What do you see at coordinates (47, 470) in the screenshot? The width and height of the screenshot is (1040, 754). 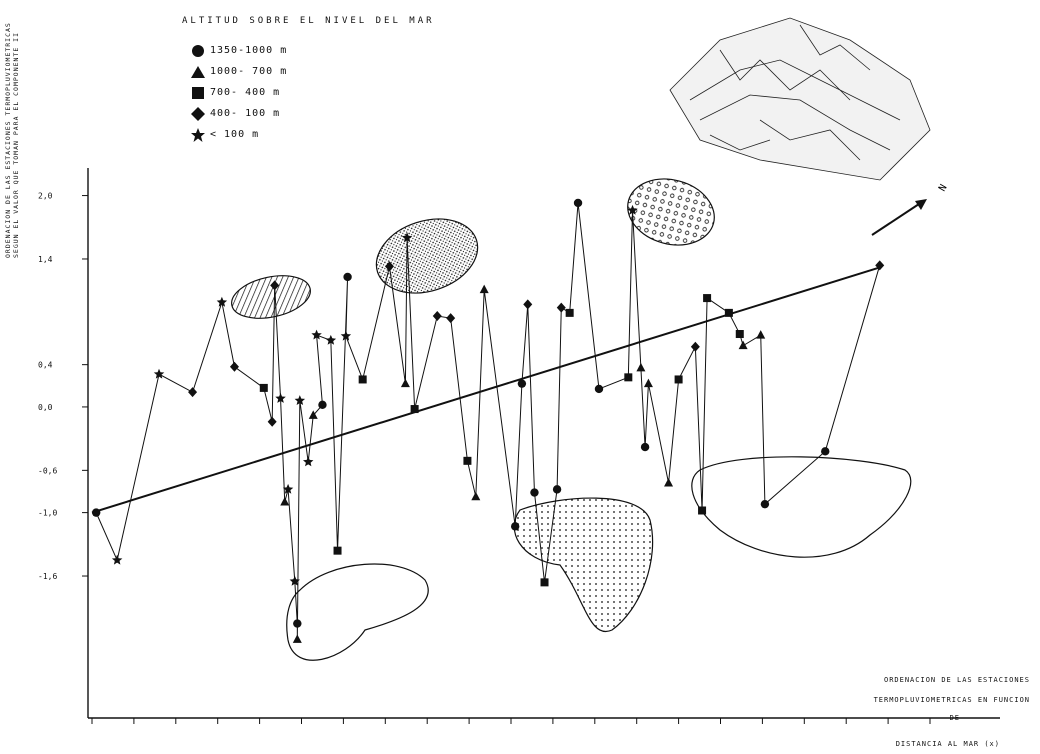 I see `y-tick-label: -0,6` at bounding box center [47, 470].